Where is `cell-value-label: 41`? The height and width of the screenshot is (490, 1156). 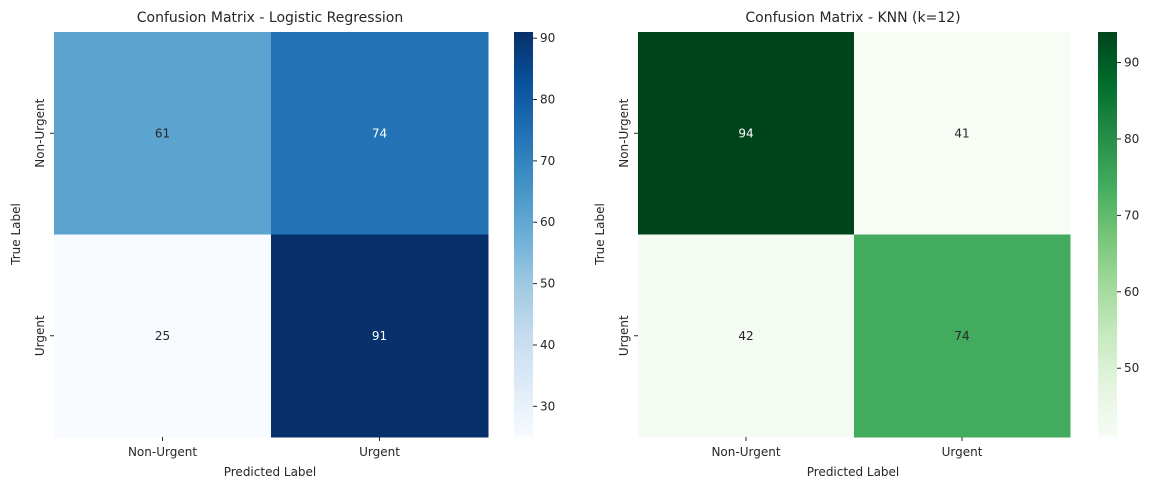
cell-value-label: 41 is located at coordinates (961, 133).